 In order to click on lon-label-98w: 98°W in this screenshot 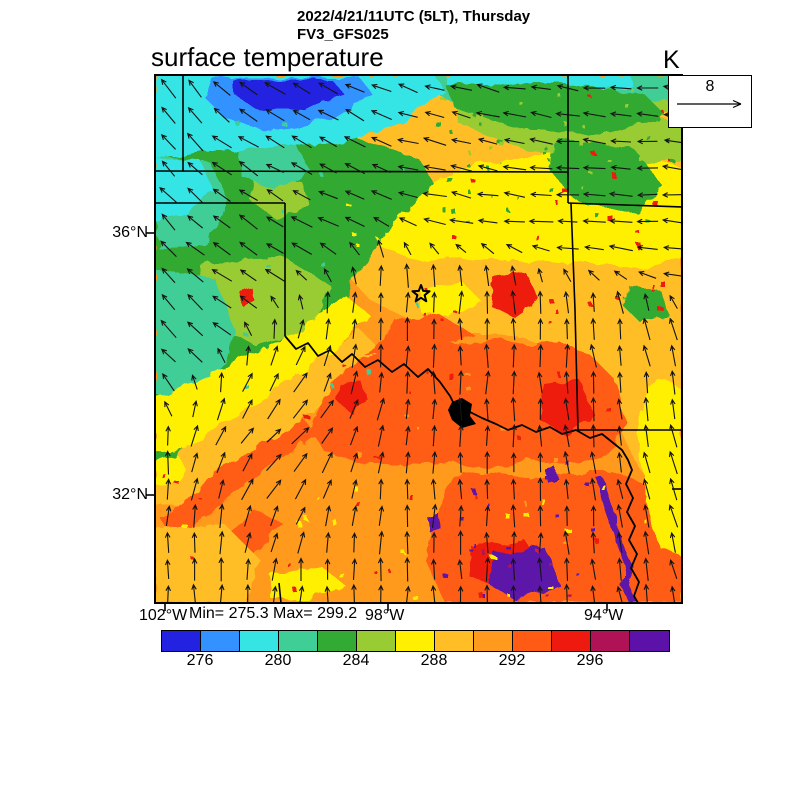, I will do `click(385, 615)`.